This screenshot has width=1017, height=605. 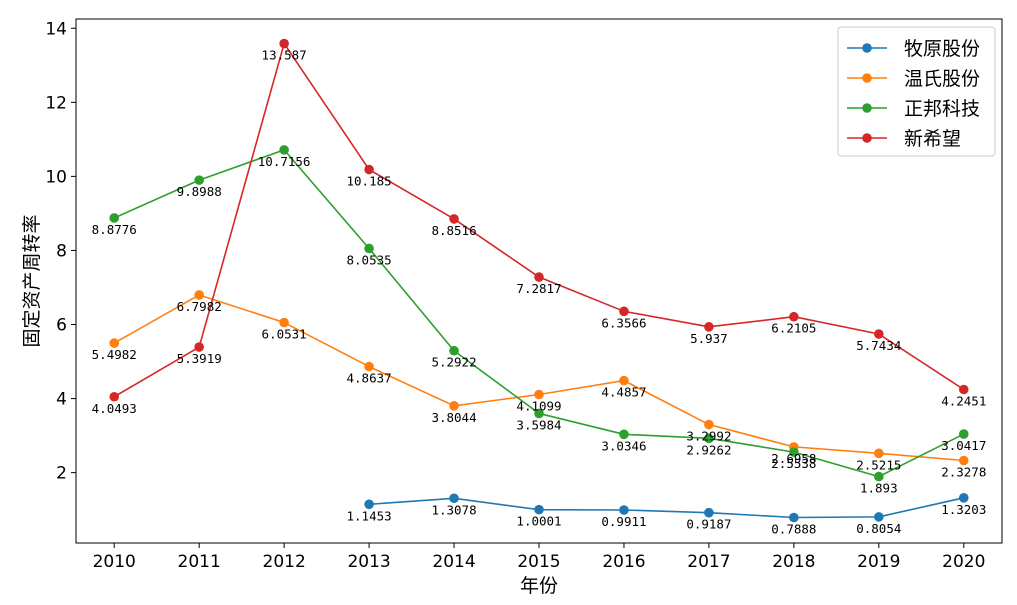 I want to click on data-label: 10.7156, so click(x=284, y=161).